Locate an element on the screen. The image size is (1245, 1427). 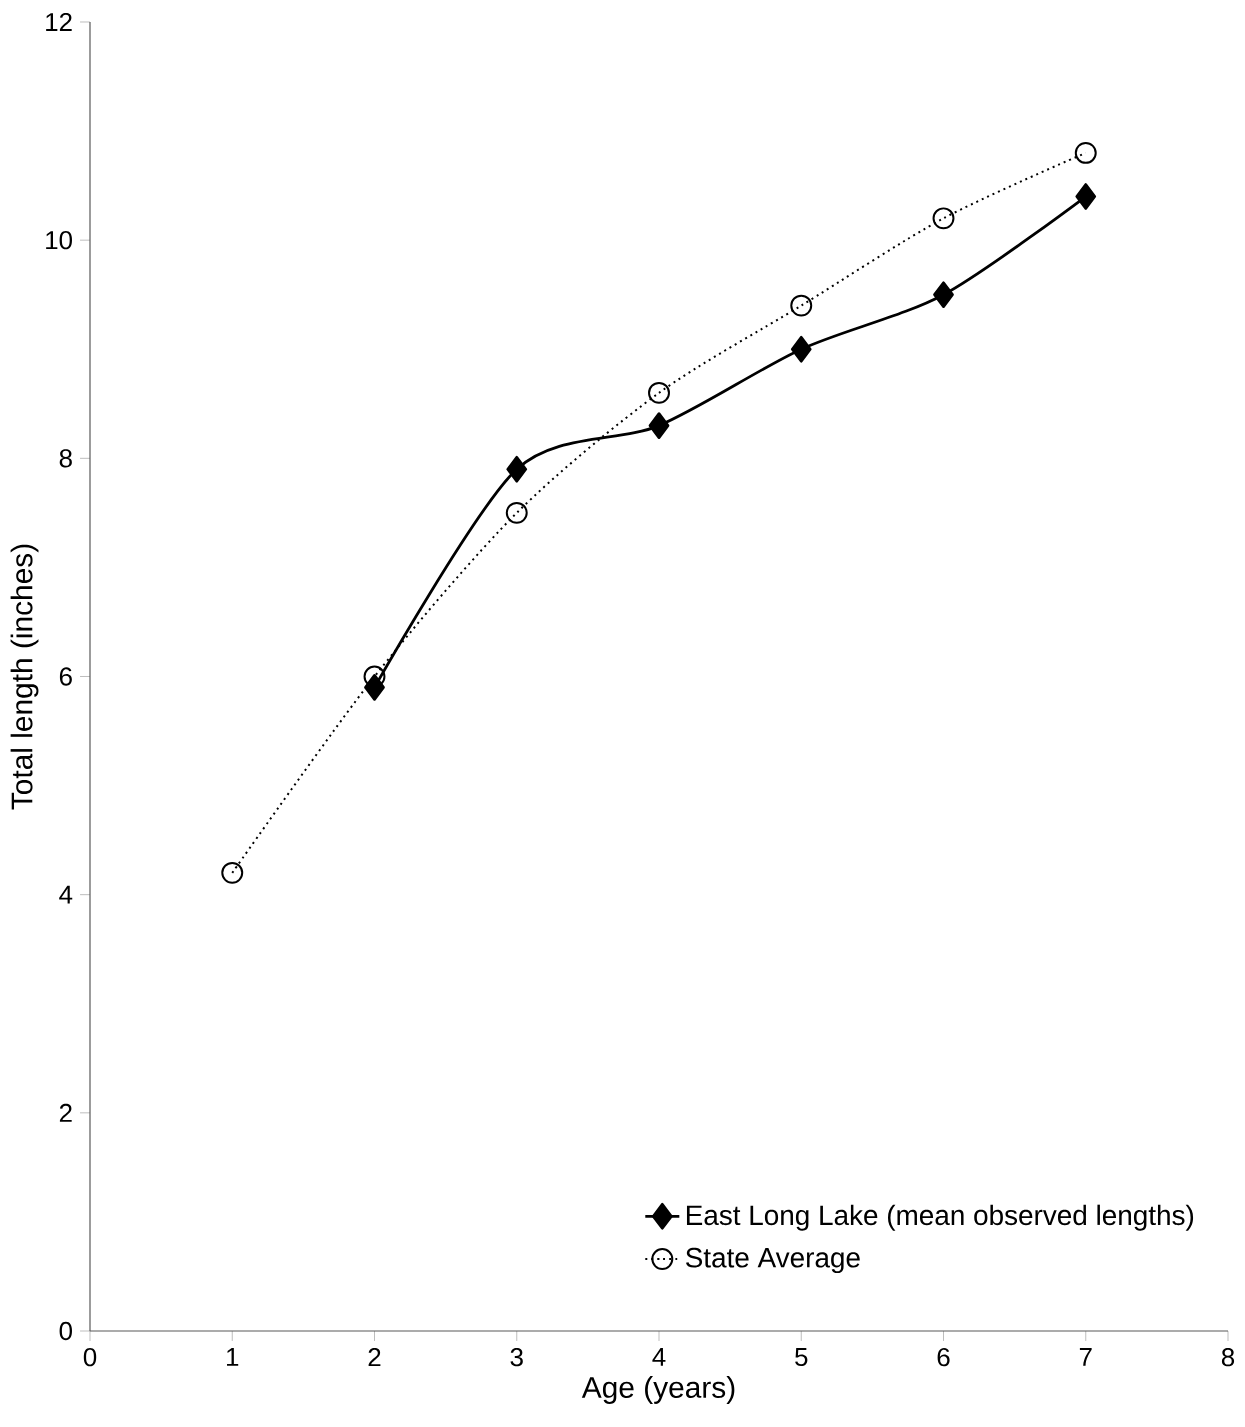
legend-label: East Long Lake (mean observed lengths) is located at coordinates (940, 1217).